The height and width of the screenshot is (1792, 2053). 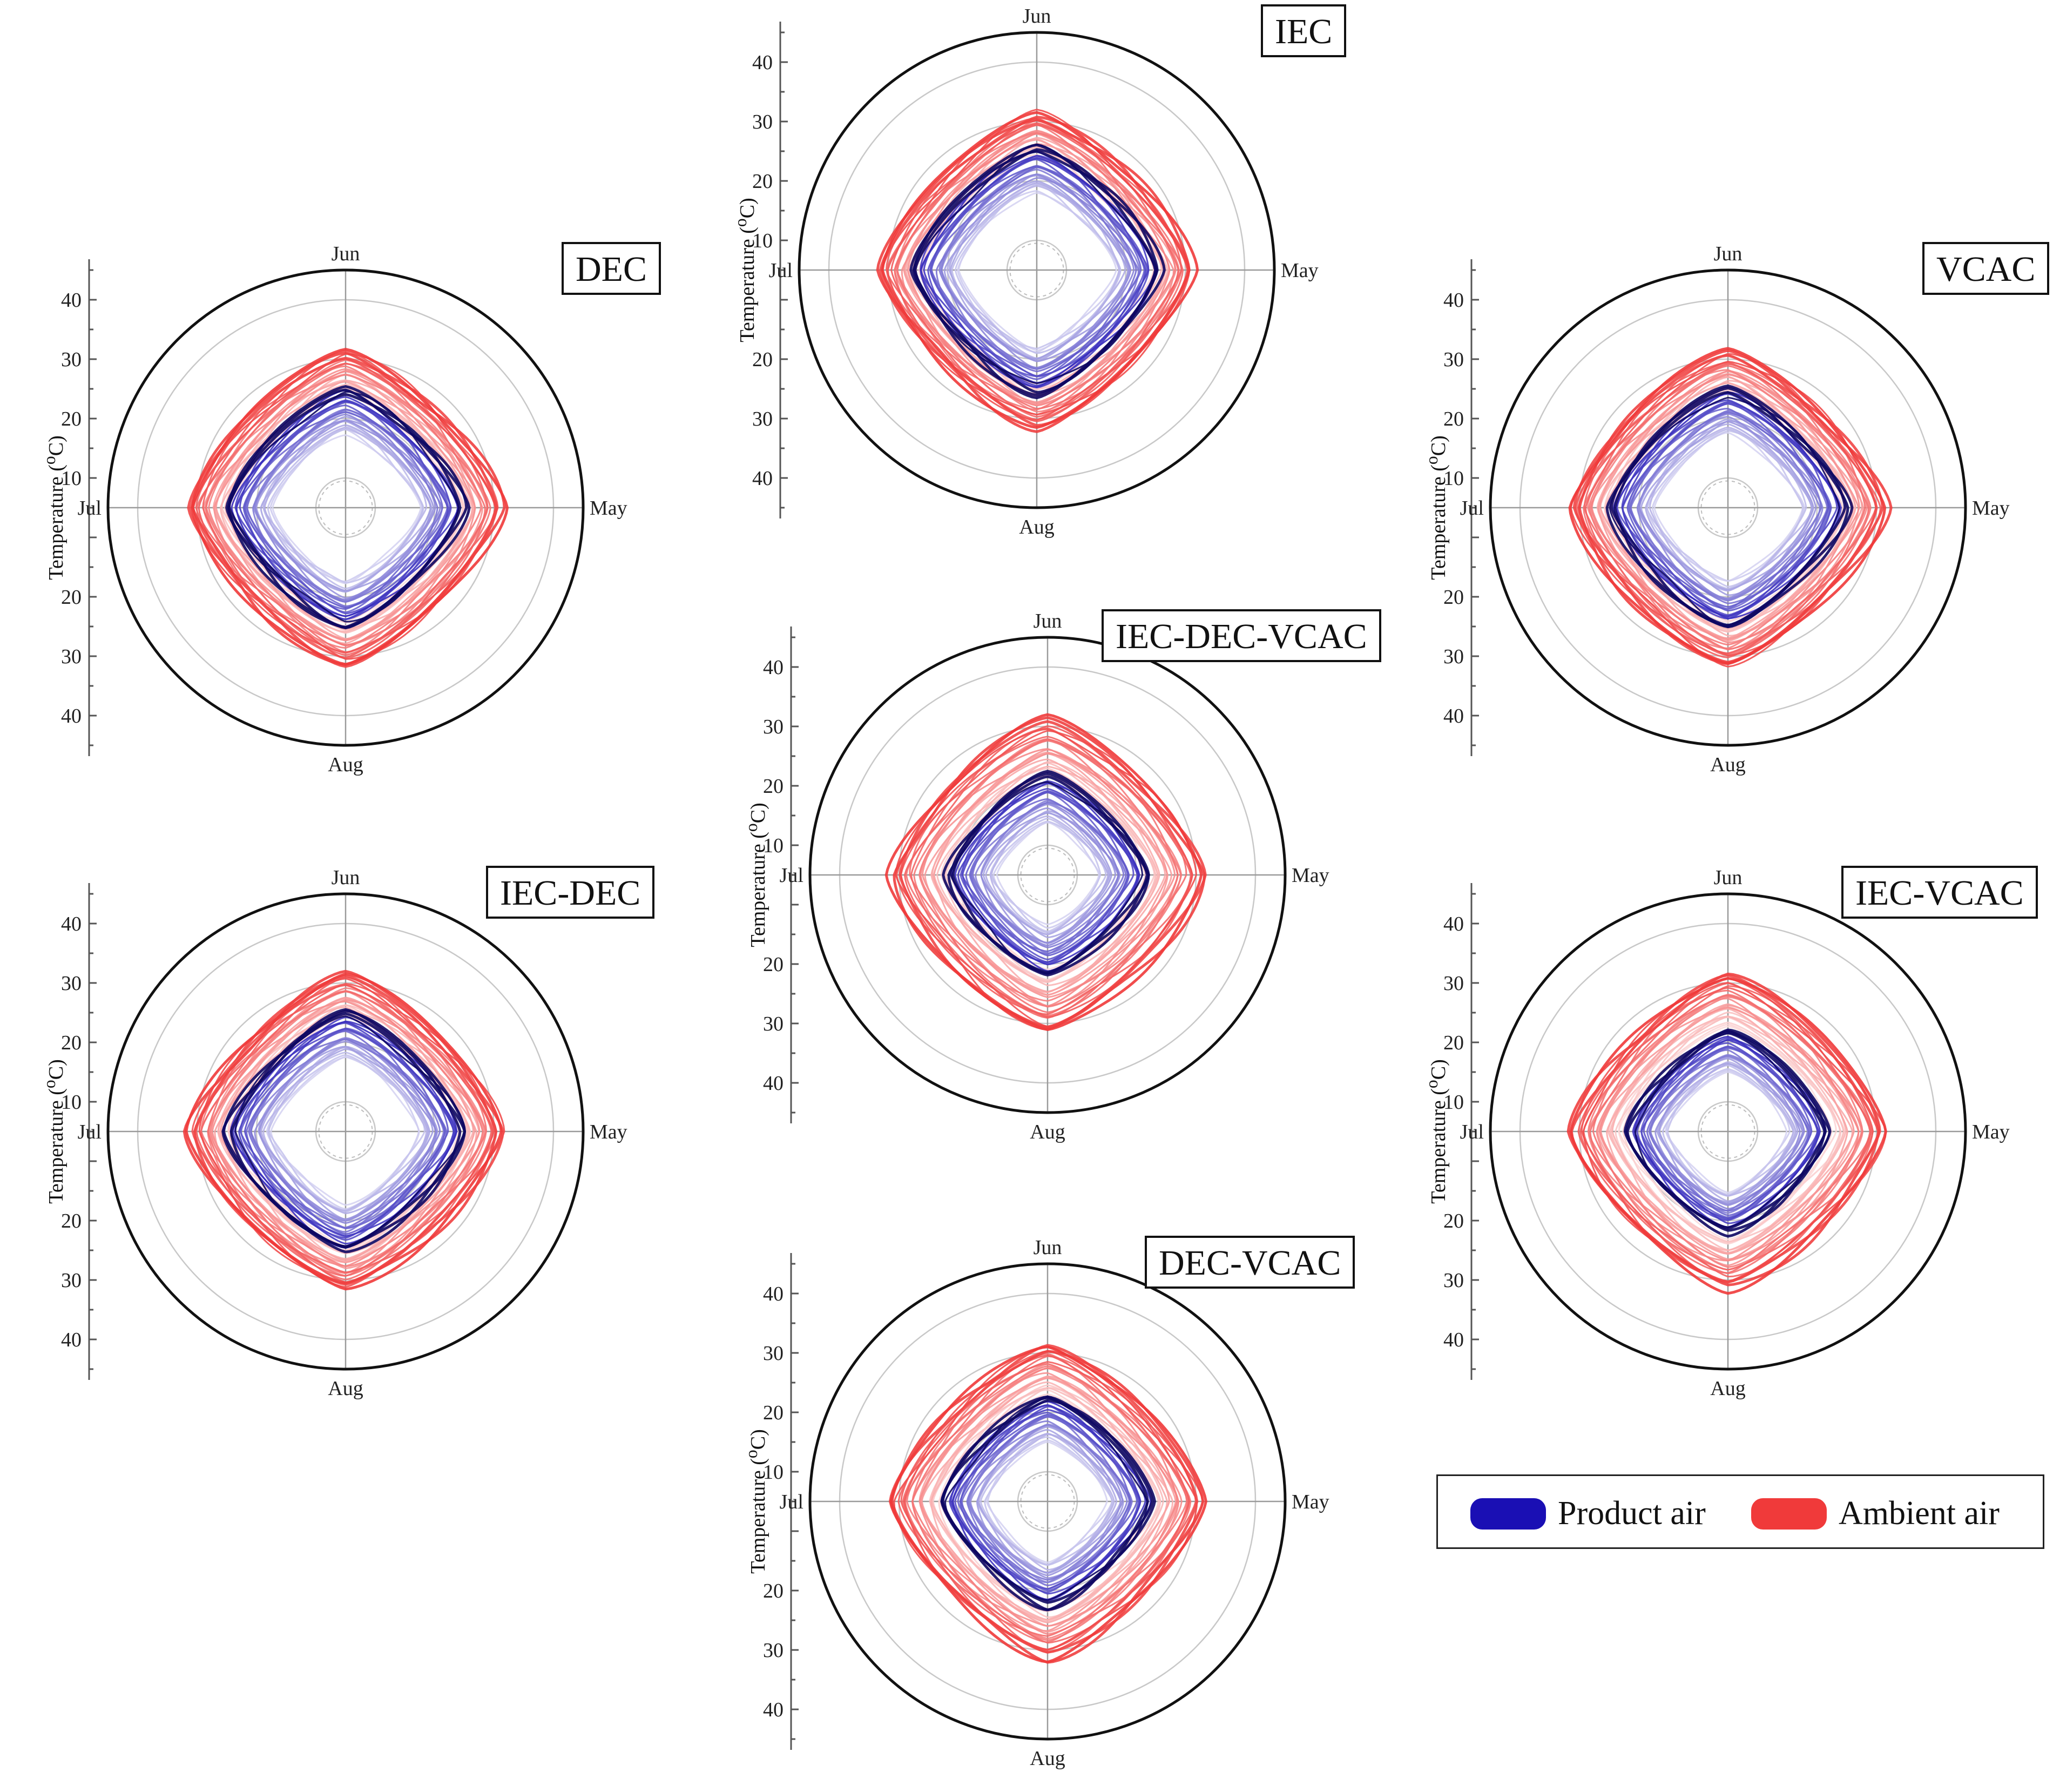 What do you see at coordinates (1304, 30) in the screenshot?
I see `panel-title: IEC` at bounding box center [1304, 30].